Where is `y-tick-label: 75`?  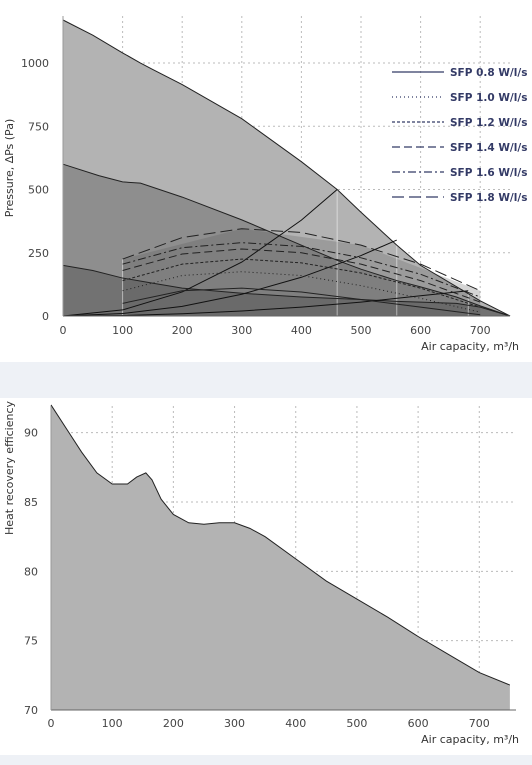 y-tick-label: 75 is located at coordinates (31, 641).